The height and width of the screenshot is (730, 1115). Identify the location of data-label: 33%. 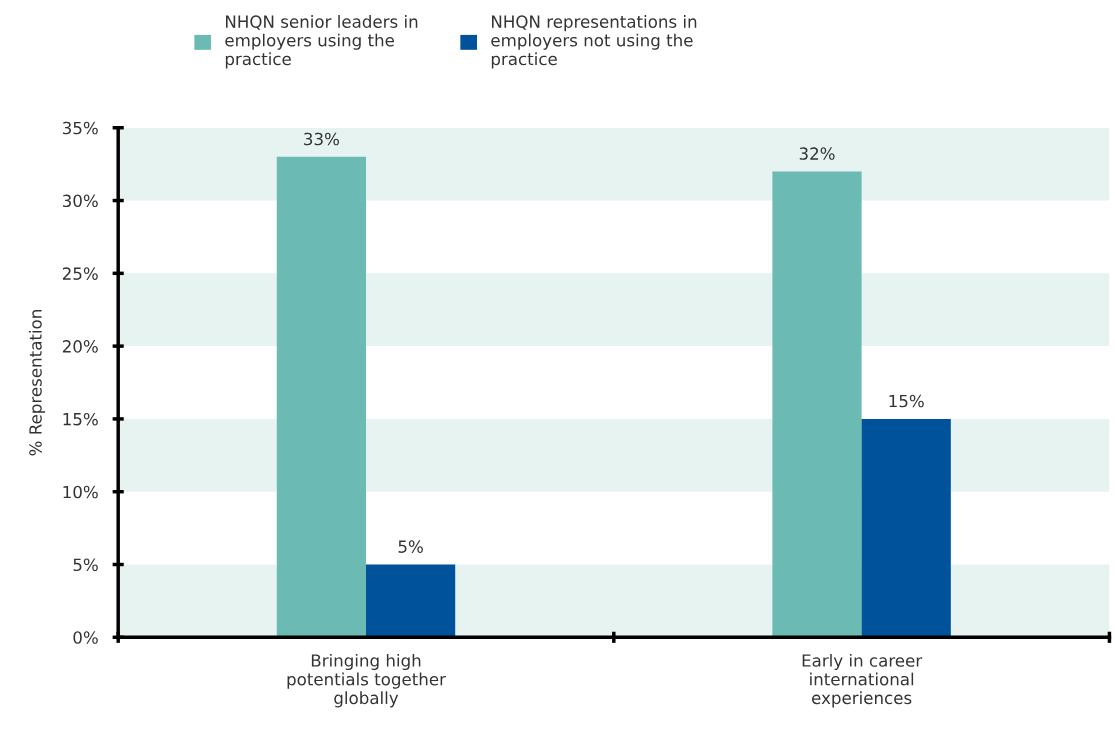
(321, 139).